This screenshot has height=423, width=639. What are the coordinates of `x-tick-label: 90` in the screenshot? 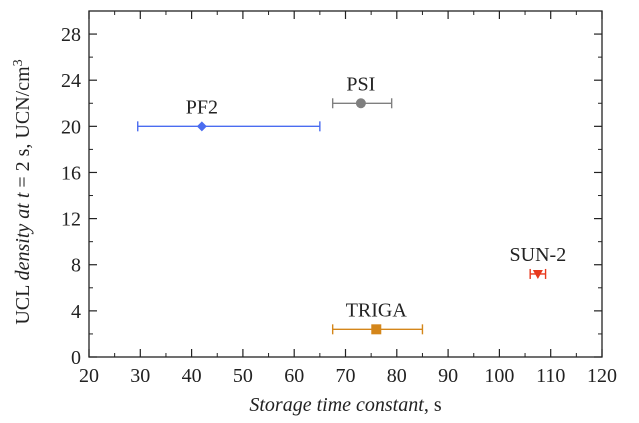 It's located at (448, 376).